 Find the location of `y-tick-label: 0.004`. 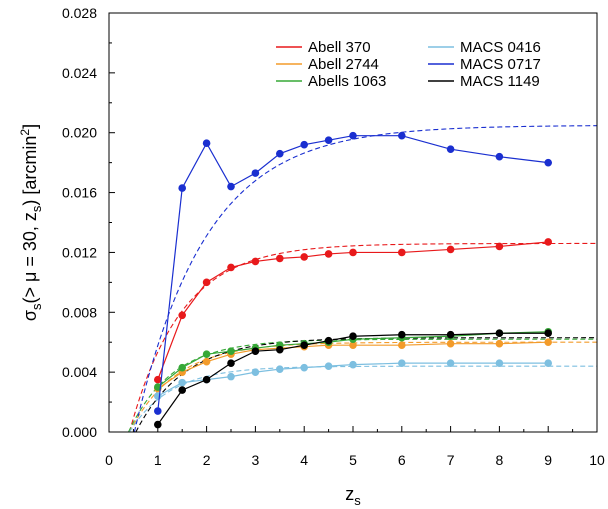

y-tick-label: 0.004 is located at coordinates (79, 372).